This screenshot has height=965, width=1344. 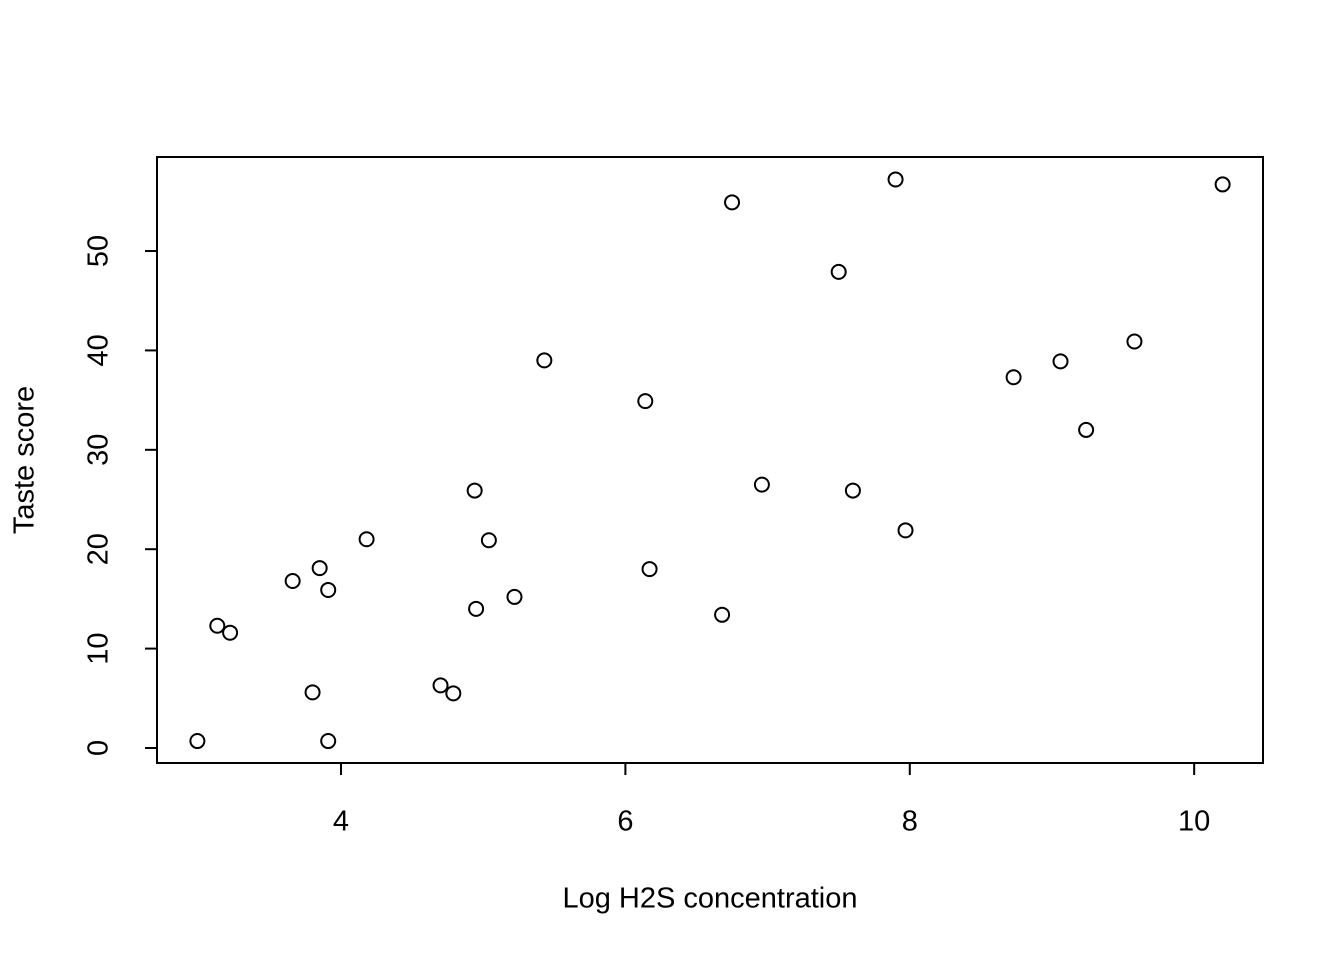 What do you see at coordinates (709, 899) in the screenshot?
I see `x-axis-label: Log H2S concentration` at bounding box center [709, 899].